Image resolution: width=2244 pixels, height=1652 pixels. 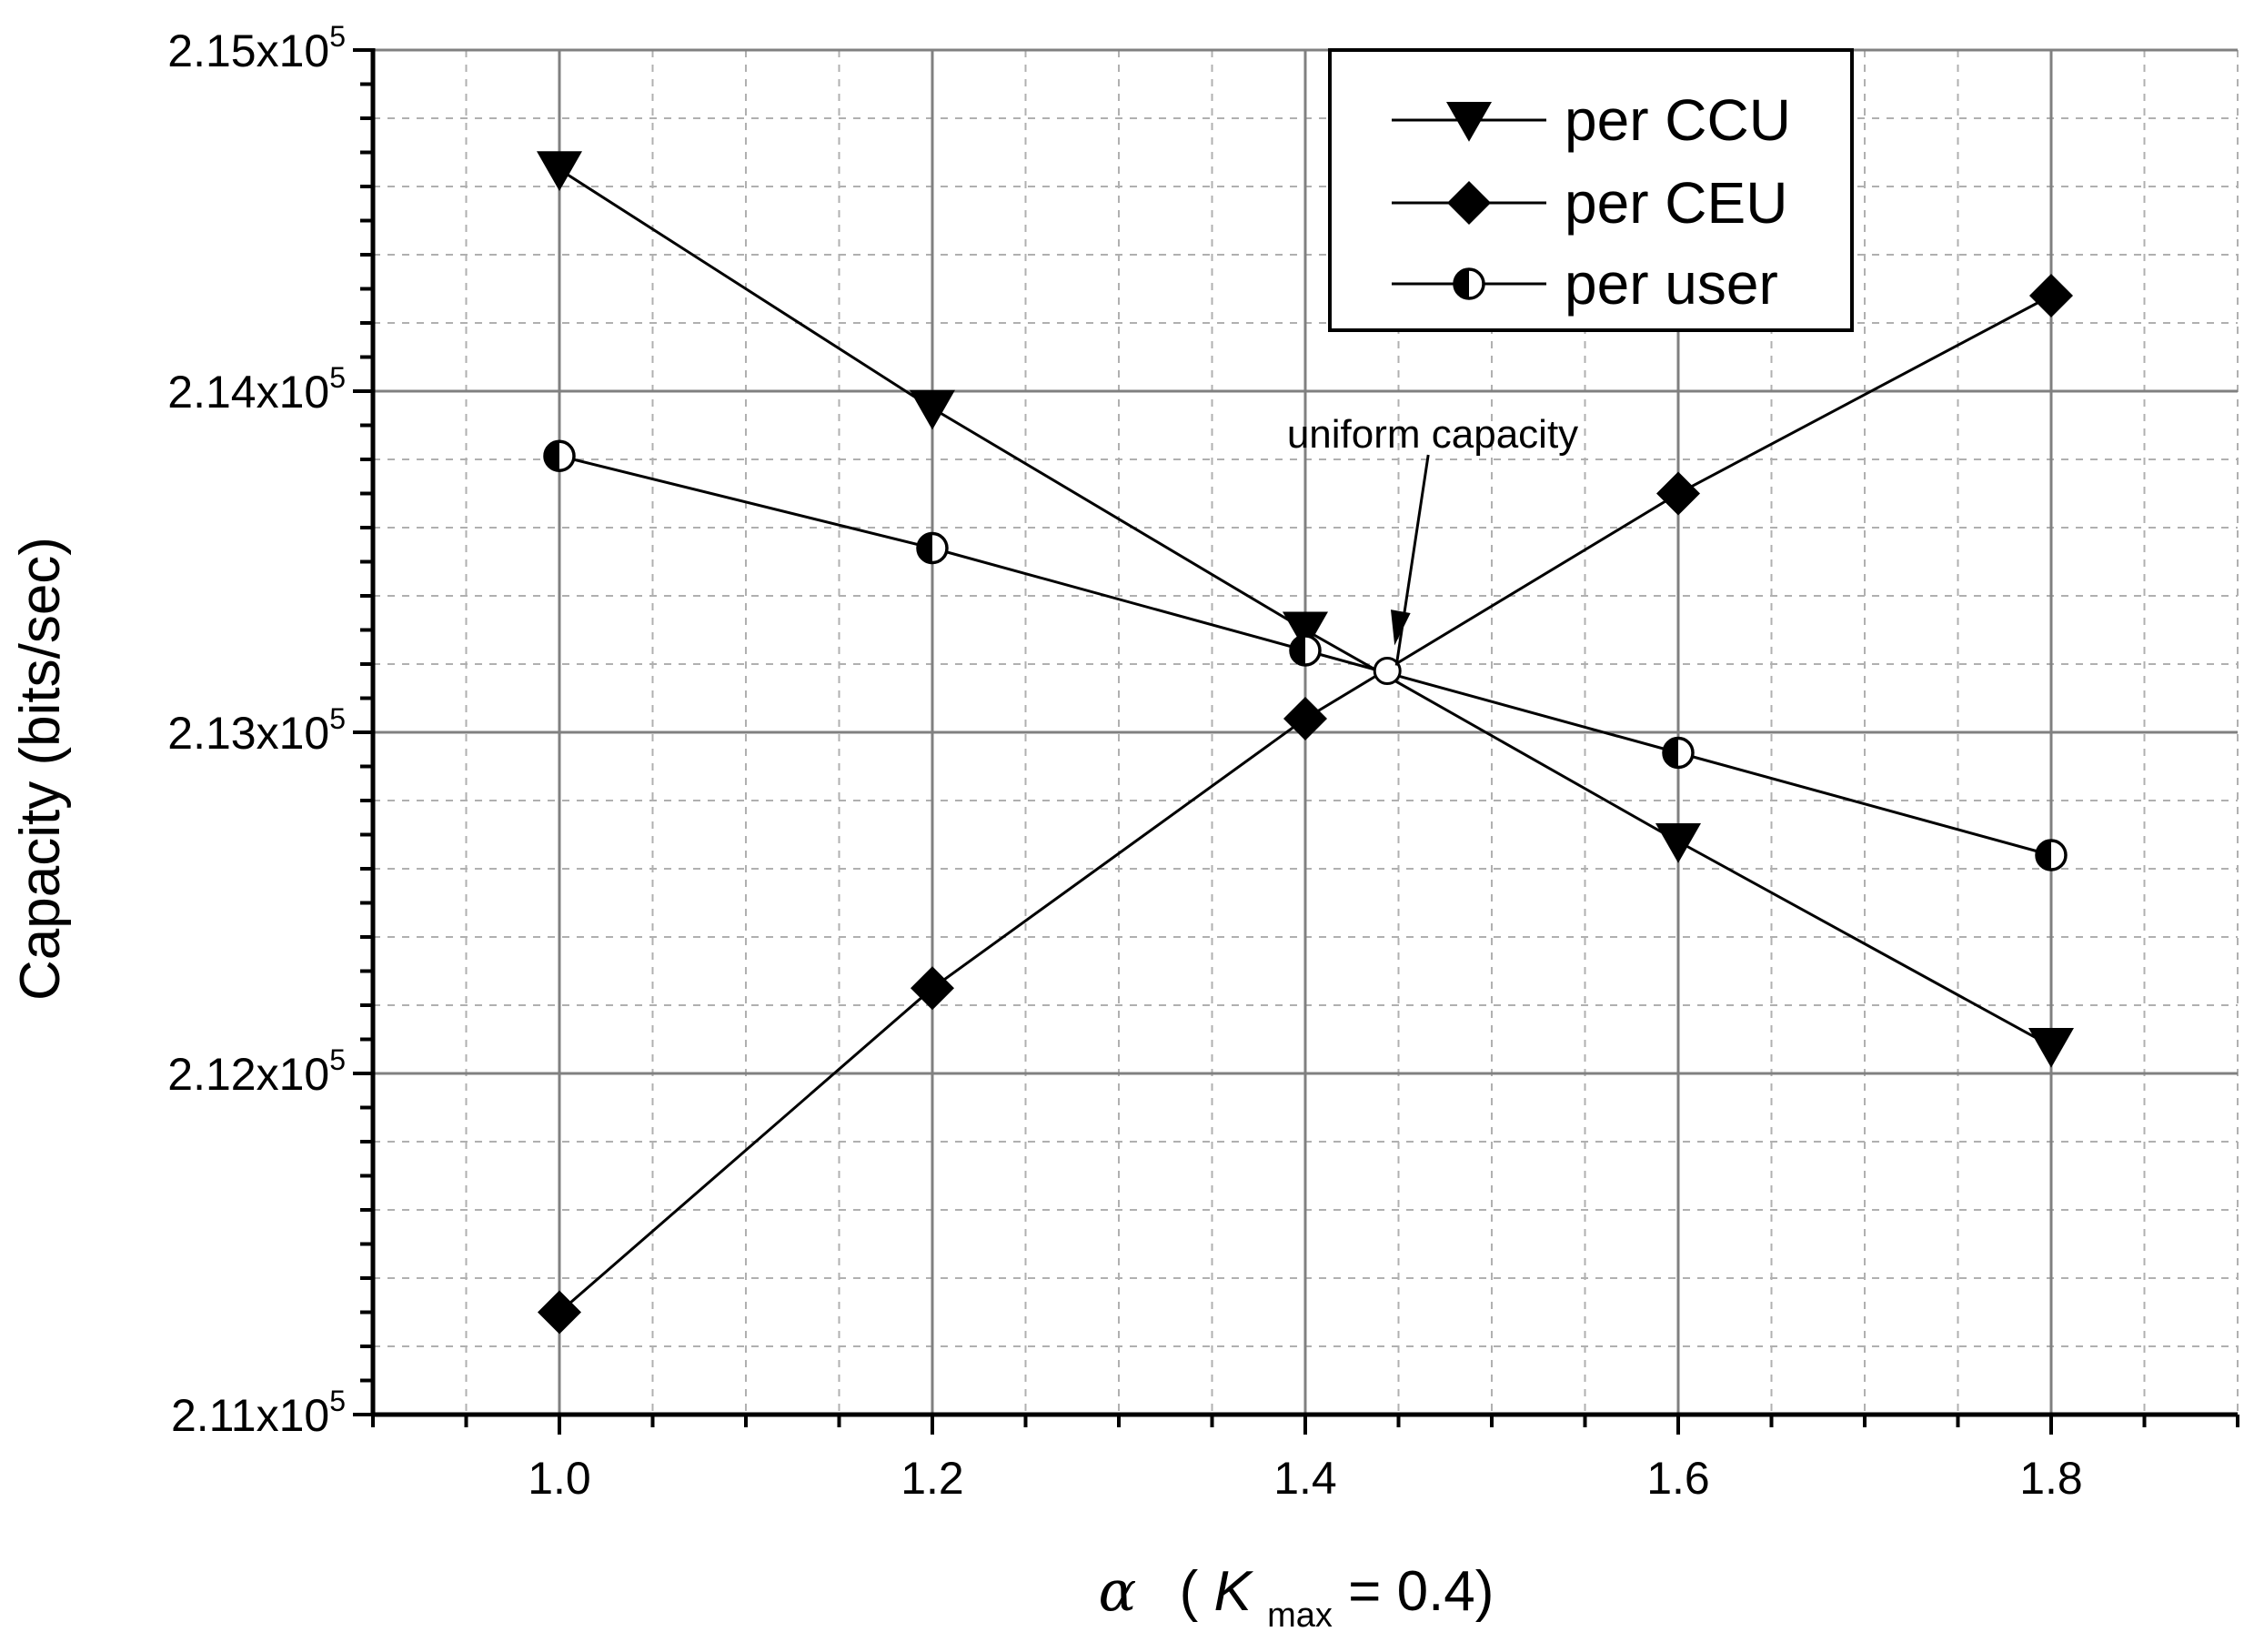 I want to click on y-axis-label: Capacity (bits/sec), so click(x=40, y=769).